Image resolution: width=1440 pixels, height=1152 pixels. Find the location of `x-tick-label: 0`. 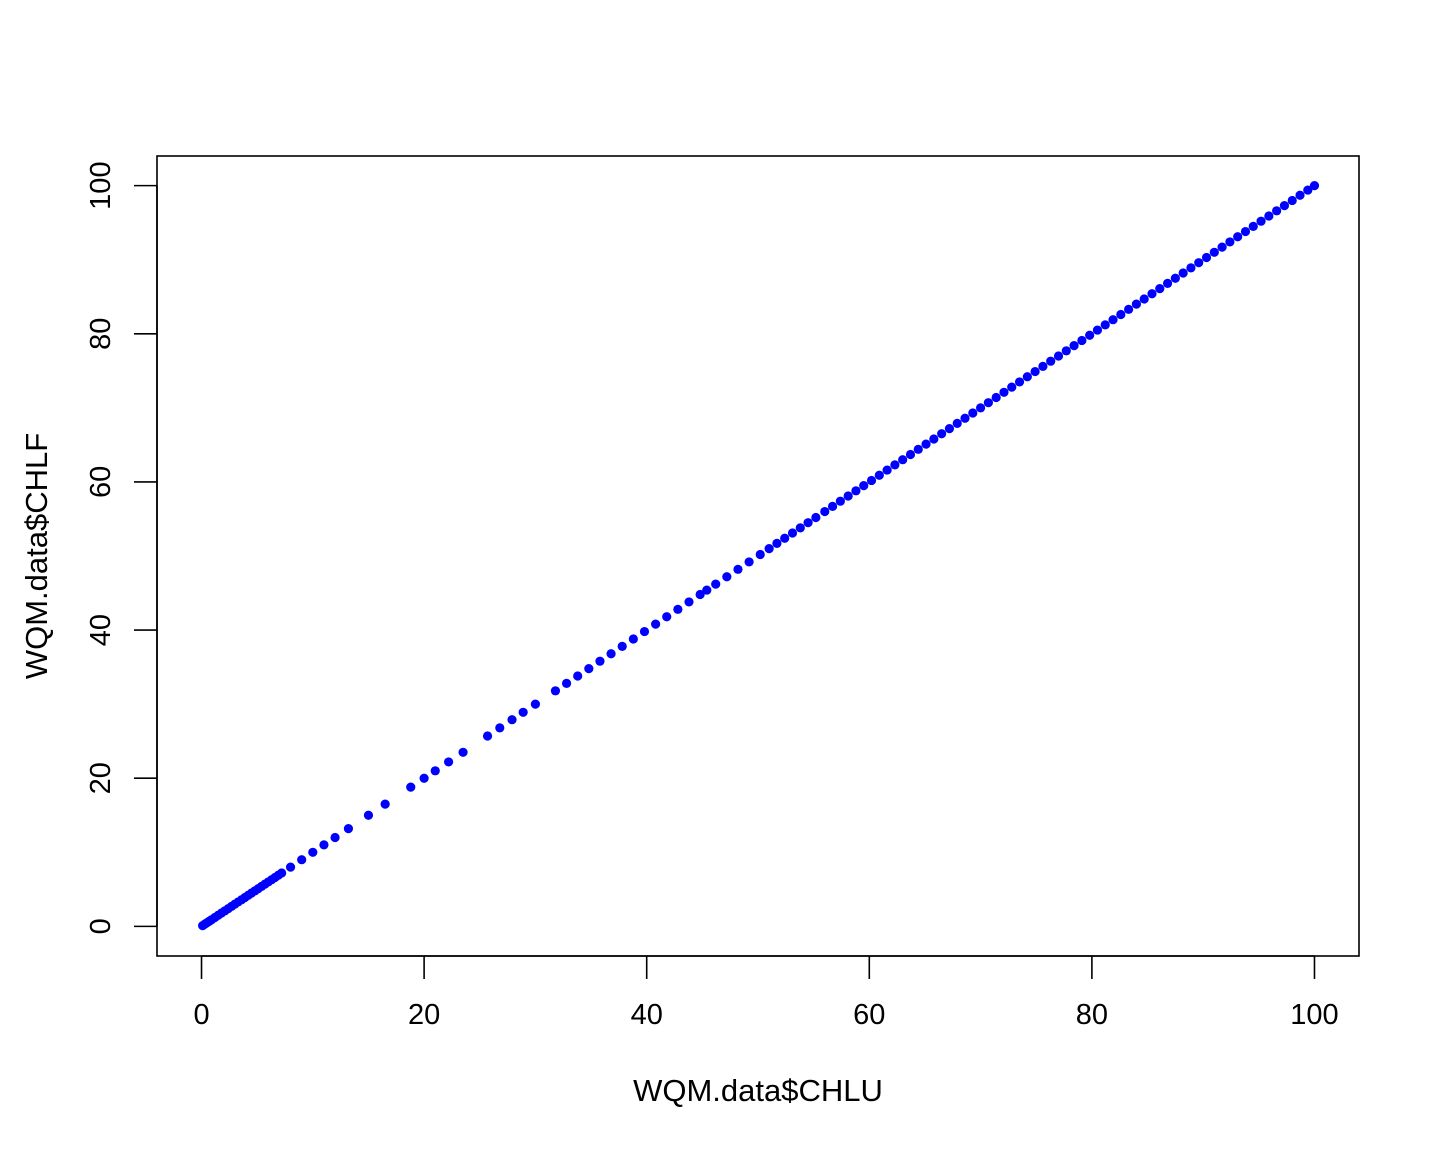

x-tick-label: 0 is located at coordinates (201, 1015).